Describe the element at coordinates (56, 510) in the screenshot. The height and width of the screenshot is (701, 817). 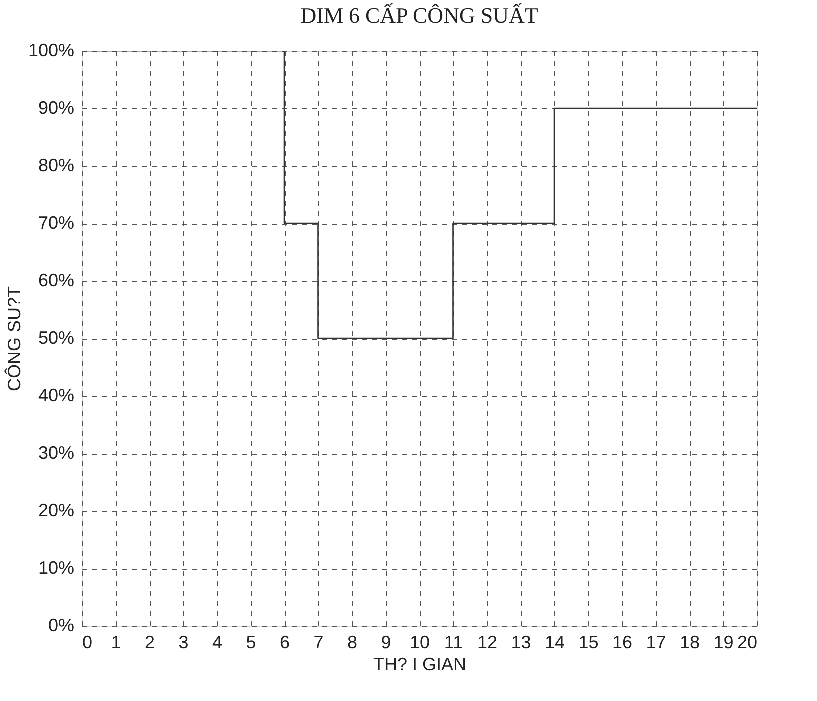
I see `y-tick-label: 20%` at that location.